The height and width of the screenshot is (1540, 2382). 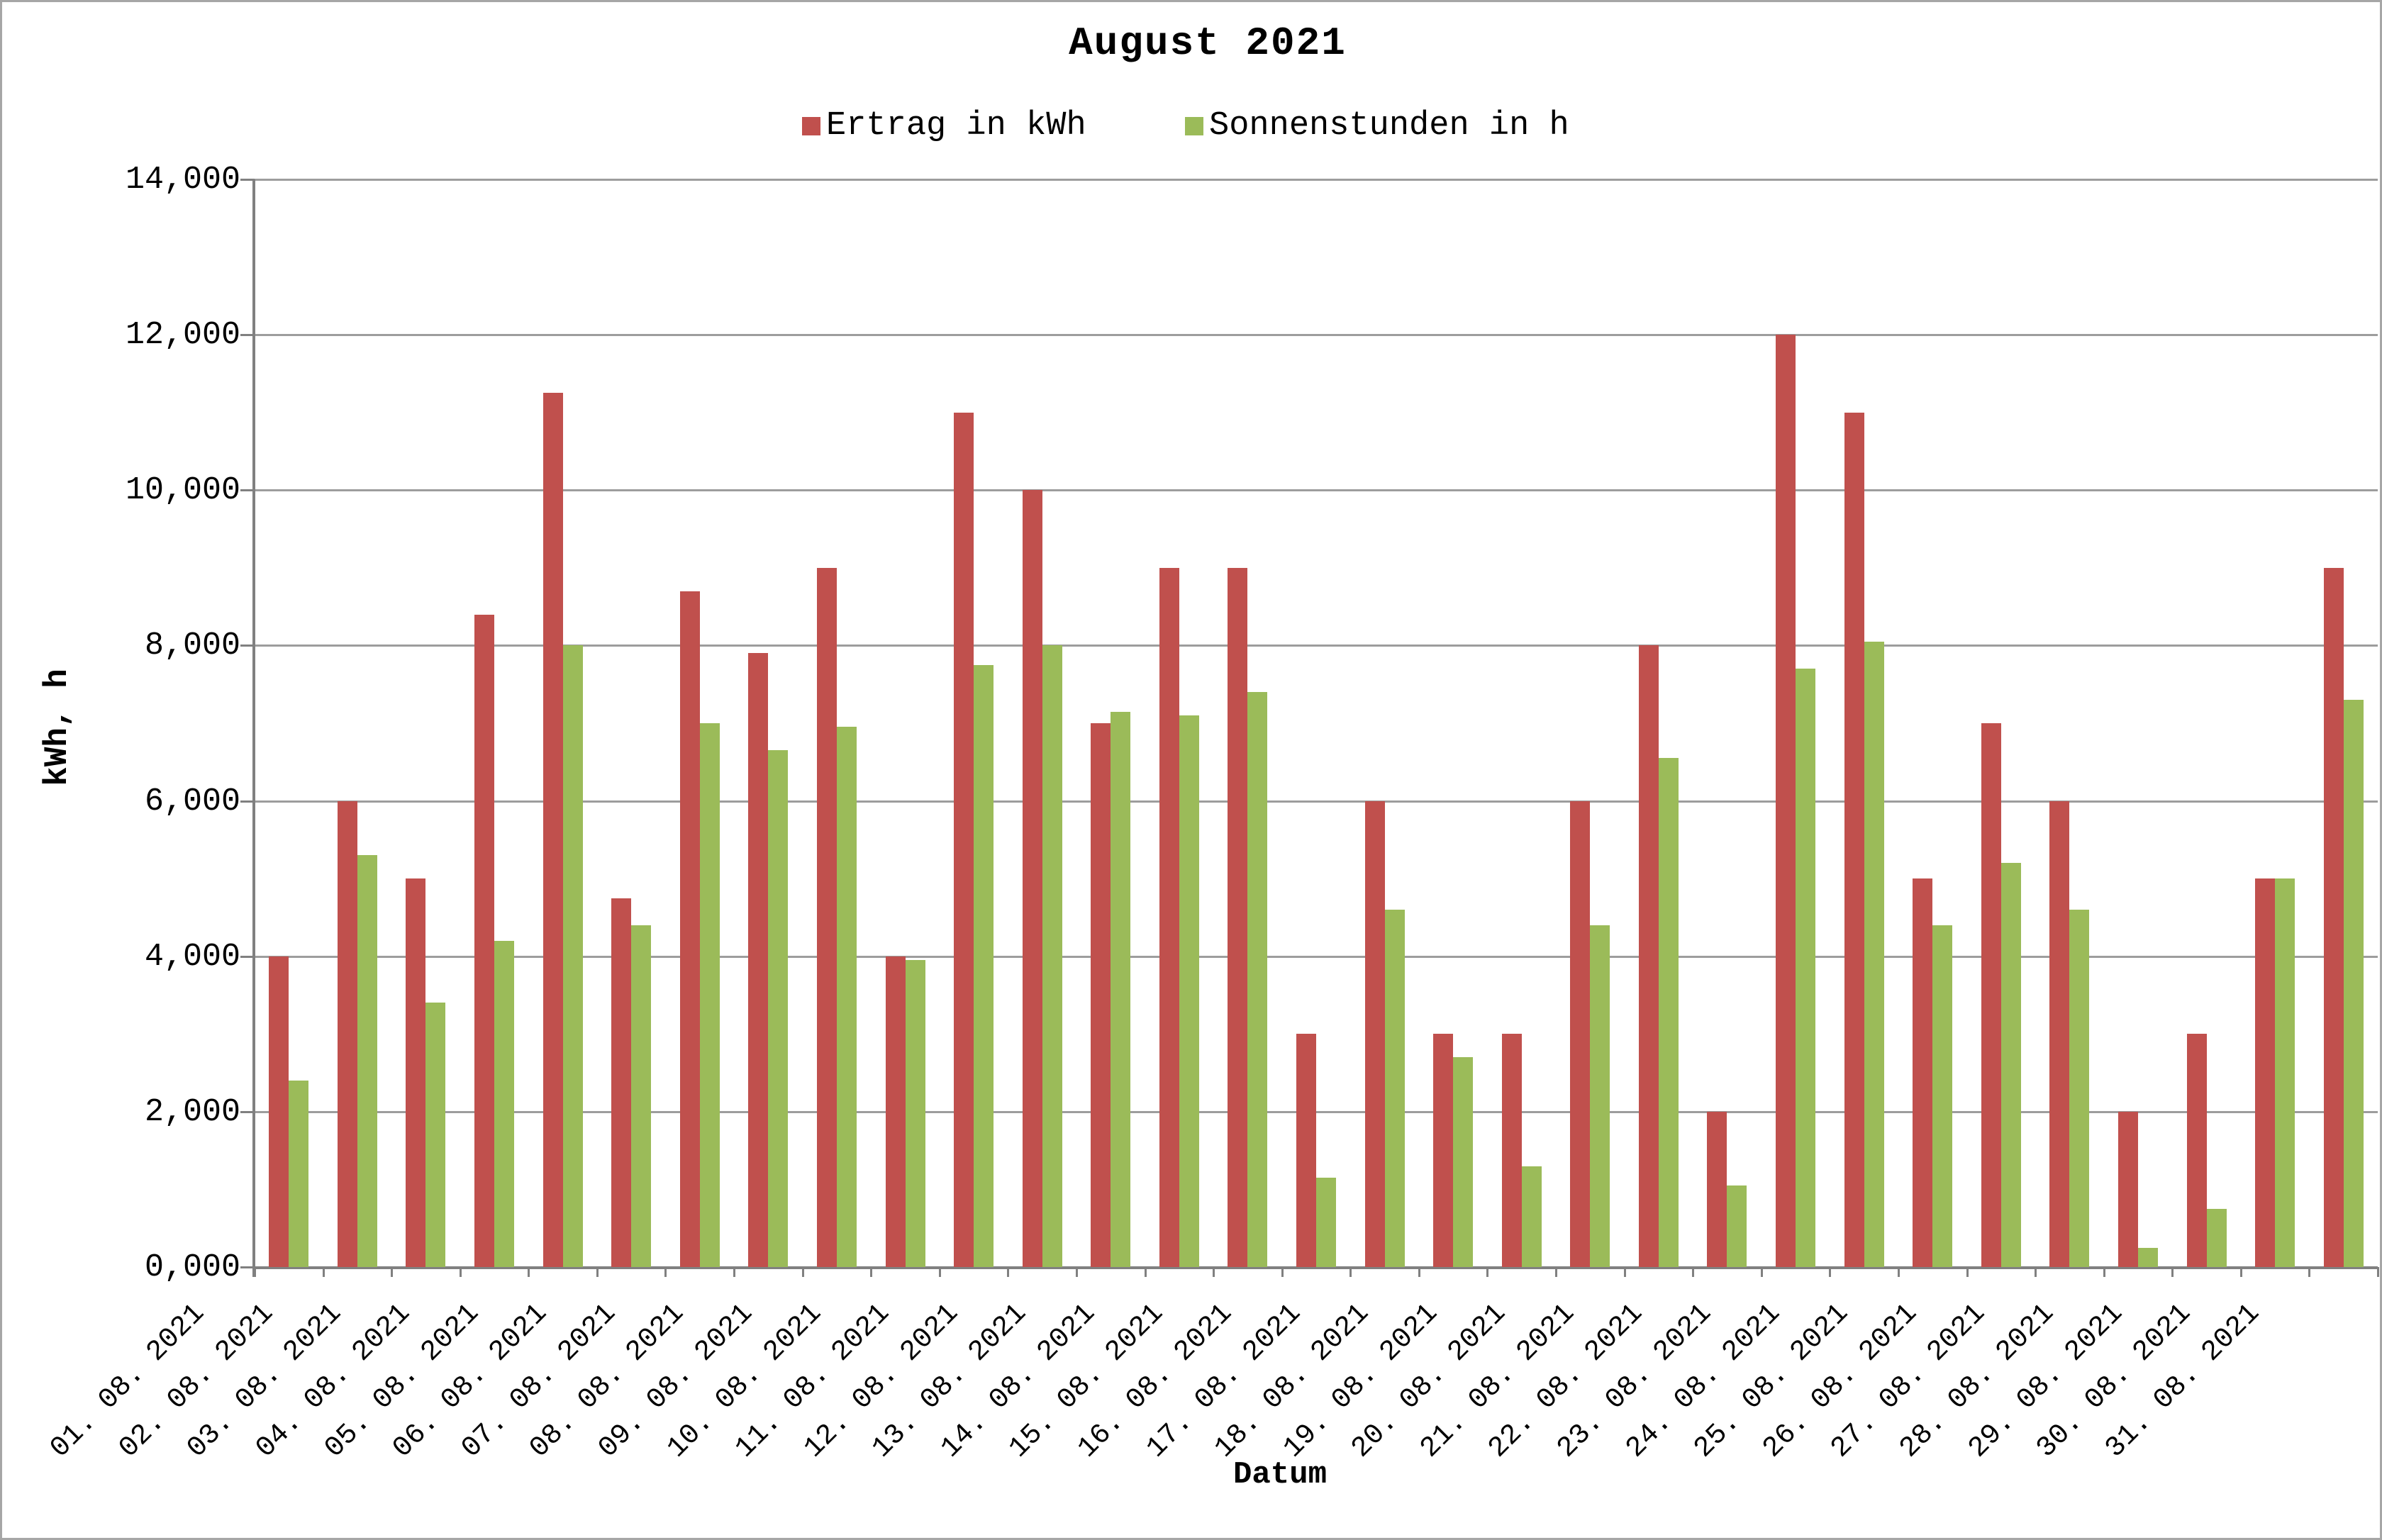 I want to click on y-tick-label: 6,000, so click(x=192, y=801).